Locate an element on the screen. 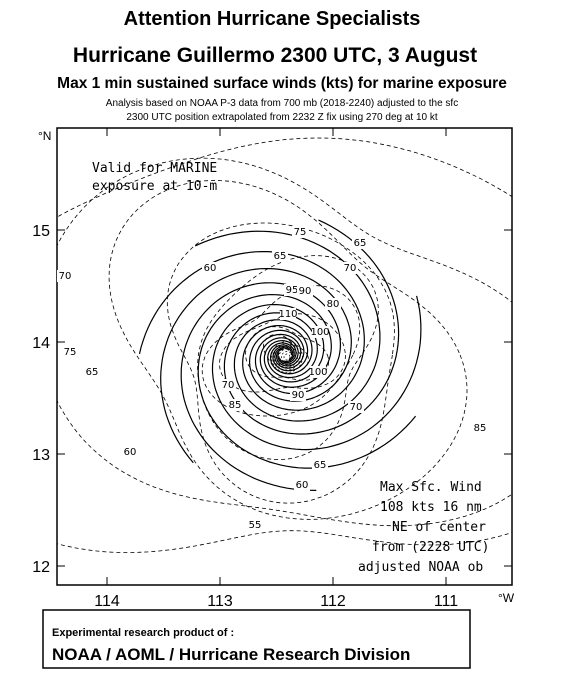 The width and height of the screenshot is (561, 674). lat-label: 15 is located at coordinates (41, 231).